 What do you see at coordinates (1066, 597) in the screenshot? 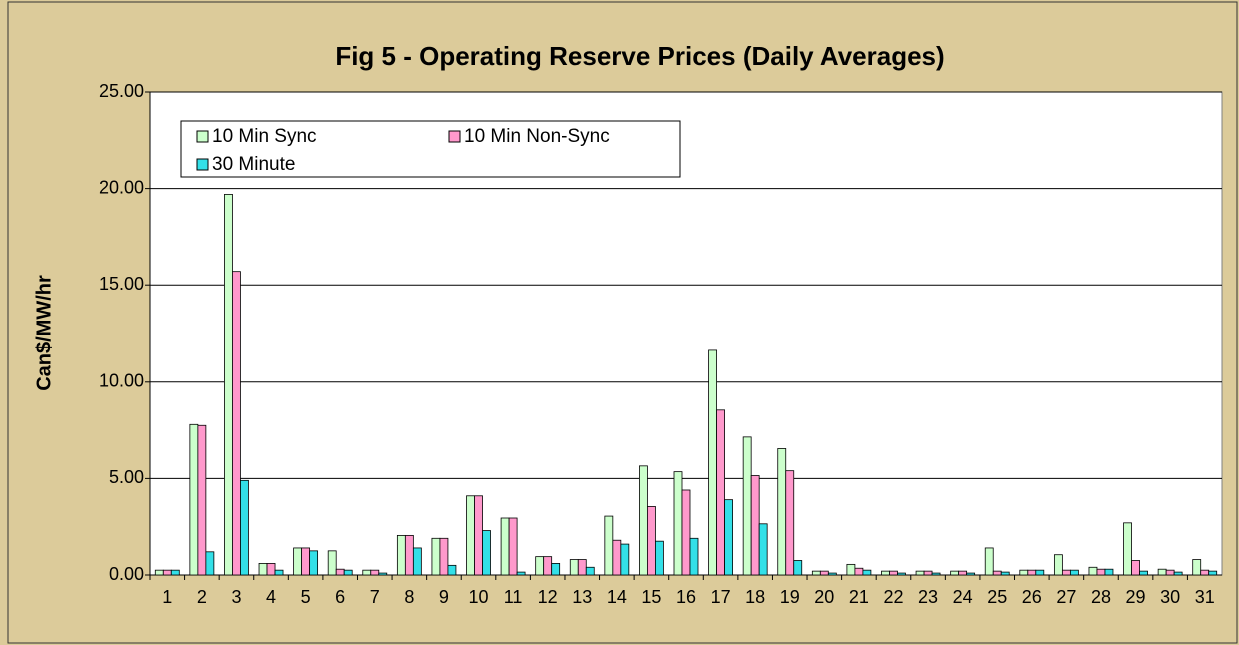
I see `x-tick-label: 27` at bounding box center [1066, 597].